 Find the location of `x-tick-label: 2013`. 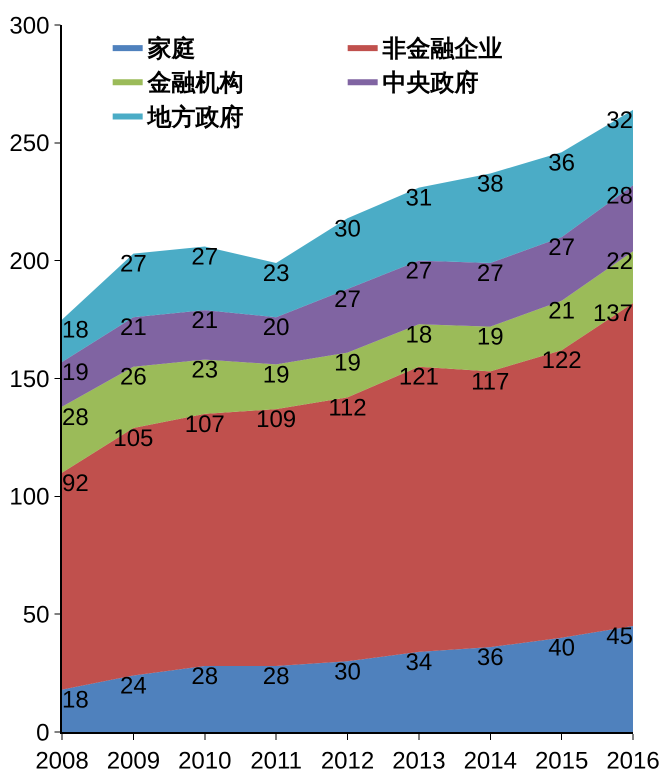

x-tick-label: 2013 is located at coordinates (419, 761).